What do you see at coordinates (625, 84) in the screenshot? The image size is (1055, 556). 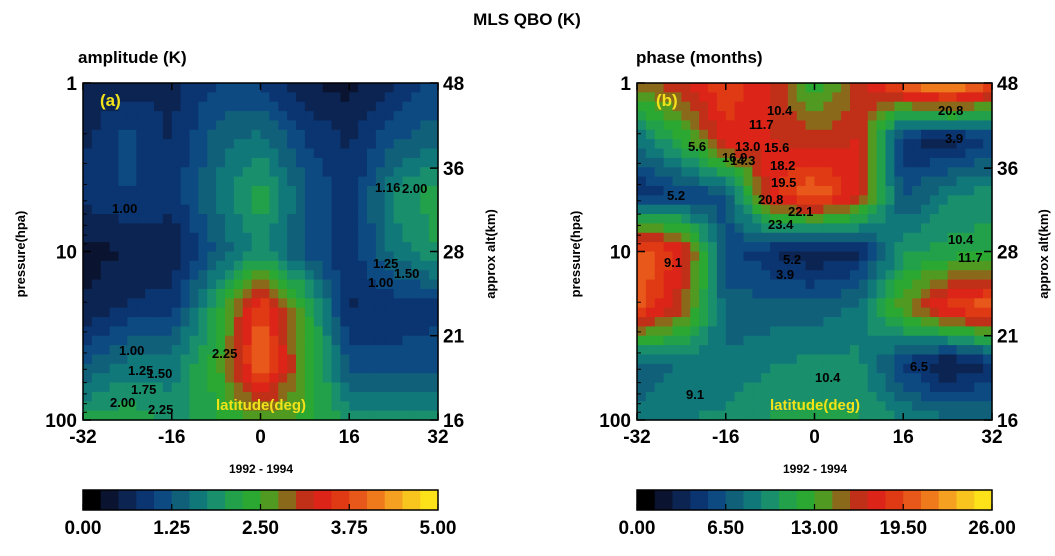 I see `y-tick-label: 1` at bounding box center [625, 84].